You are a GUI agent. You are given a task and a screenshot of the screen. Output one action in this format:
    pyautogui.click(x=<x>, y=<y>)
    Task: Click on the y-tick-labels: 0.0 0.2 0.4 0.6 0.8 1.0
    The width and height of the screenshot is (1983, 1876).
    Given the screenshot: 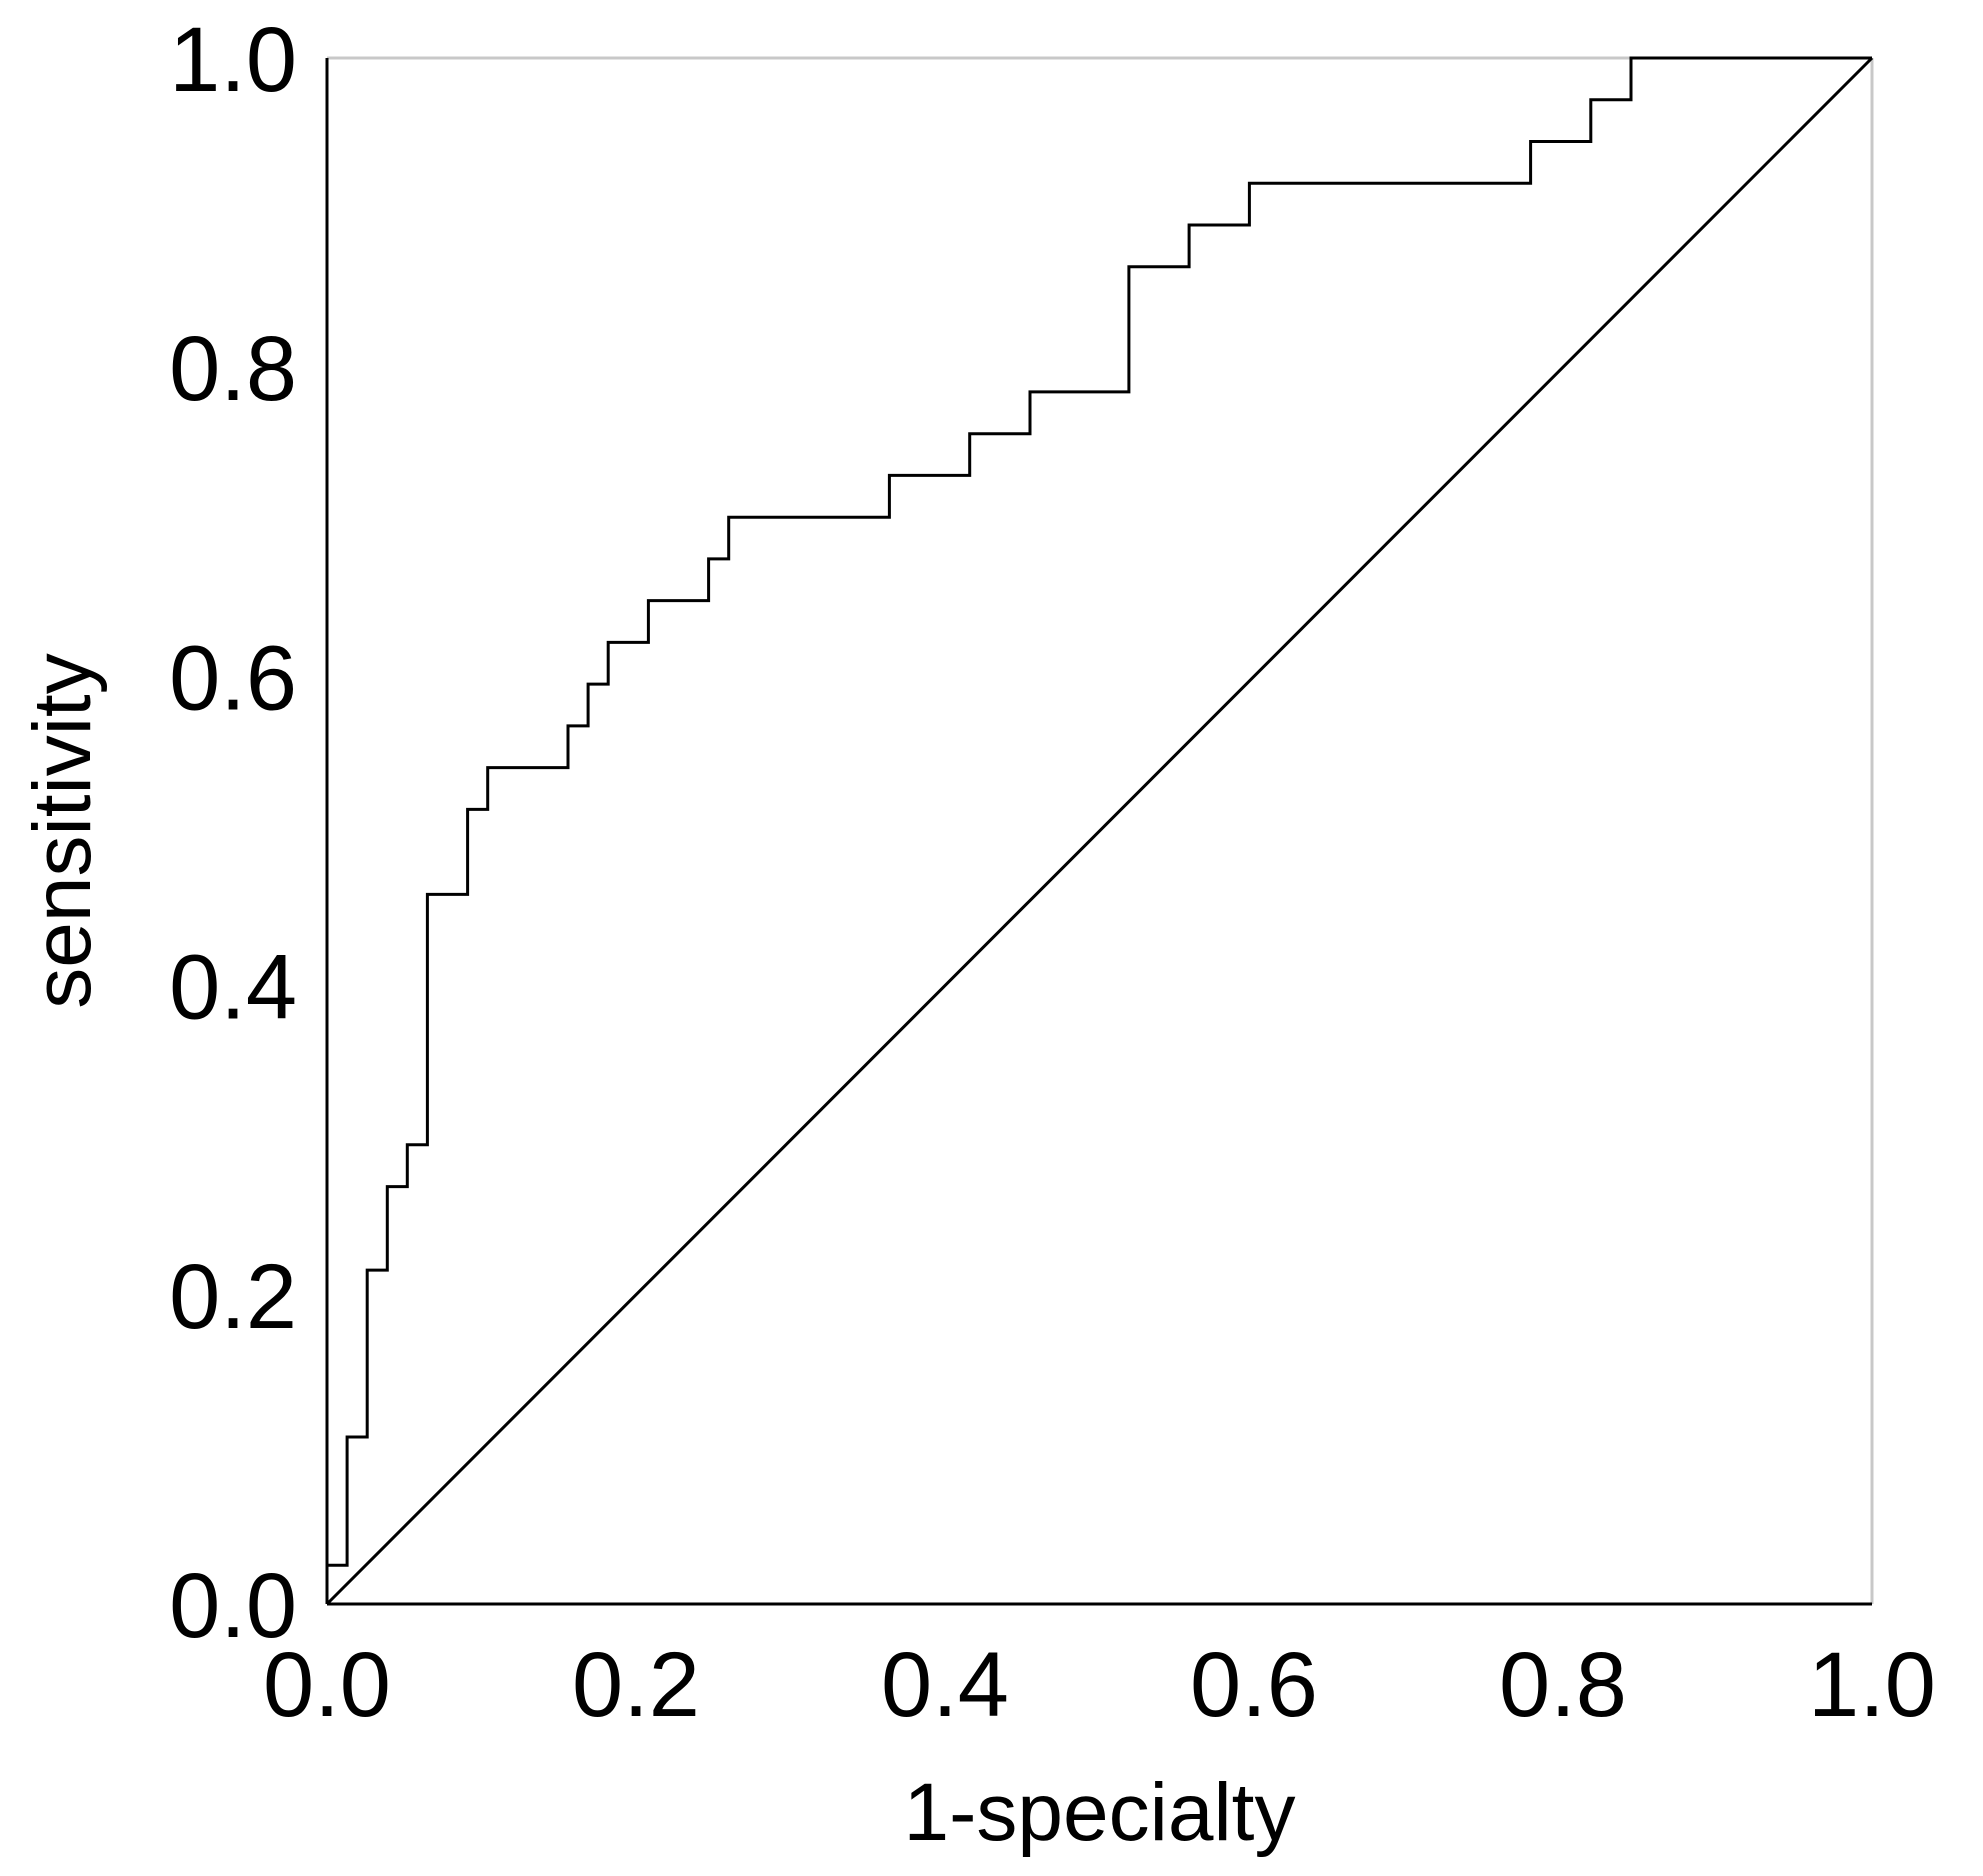 What is the action you would take?
    pyautogui.click(x=233, y=833)
    